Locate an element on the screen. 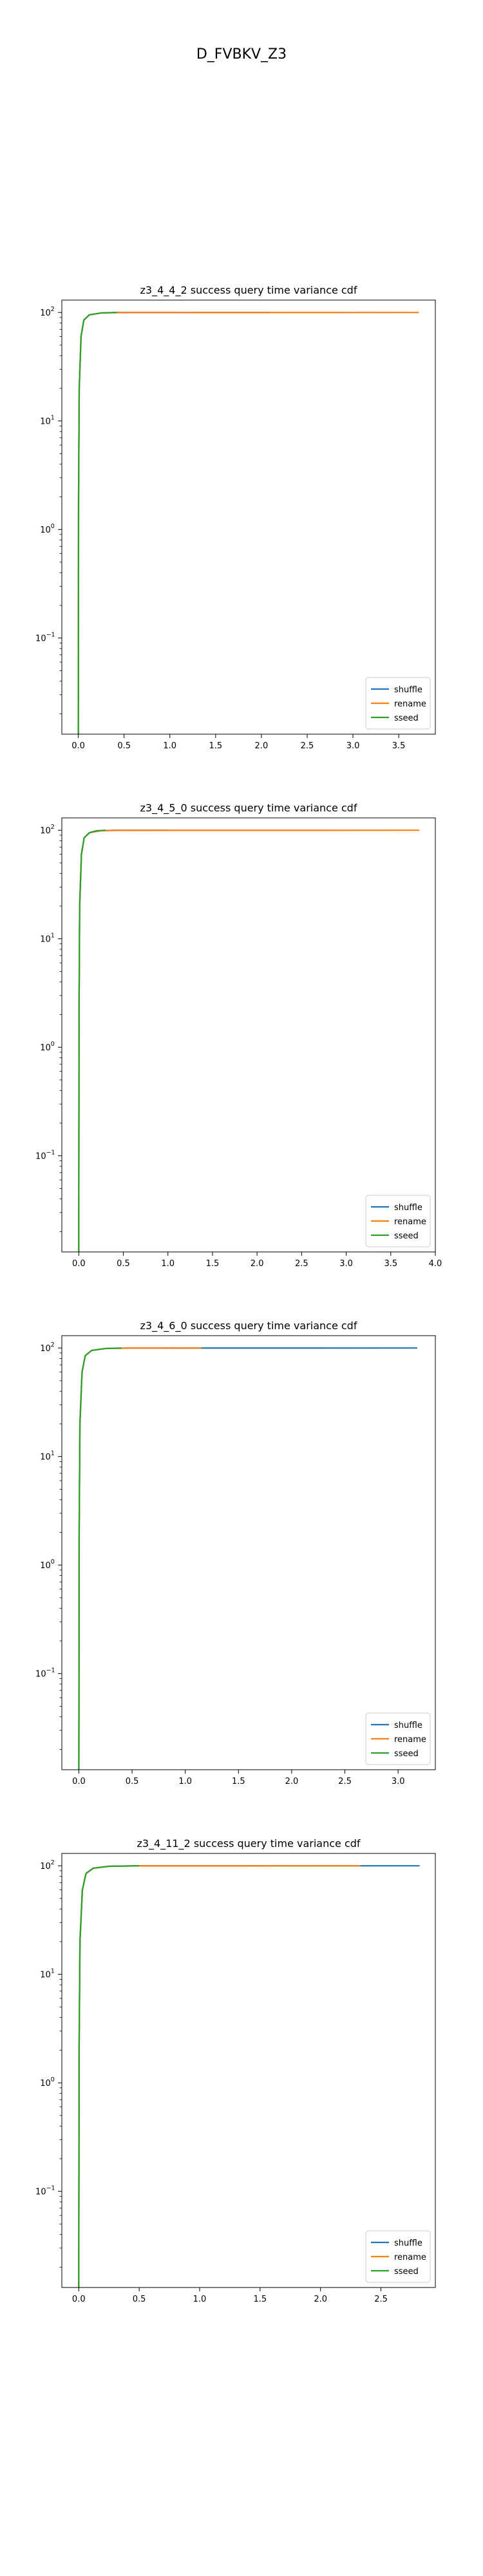 The image size is (483, 2576). chart-title: z3_4_6_0 success query time variance cdf is located at coordinates (248, 1326).